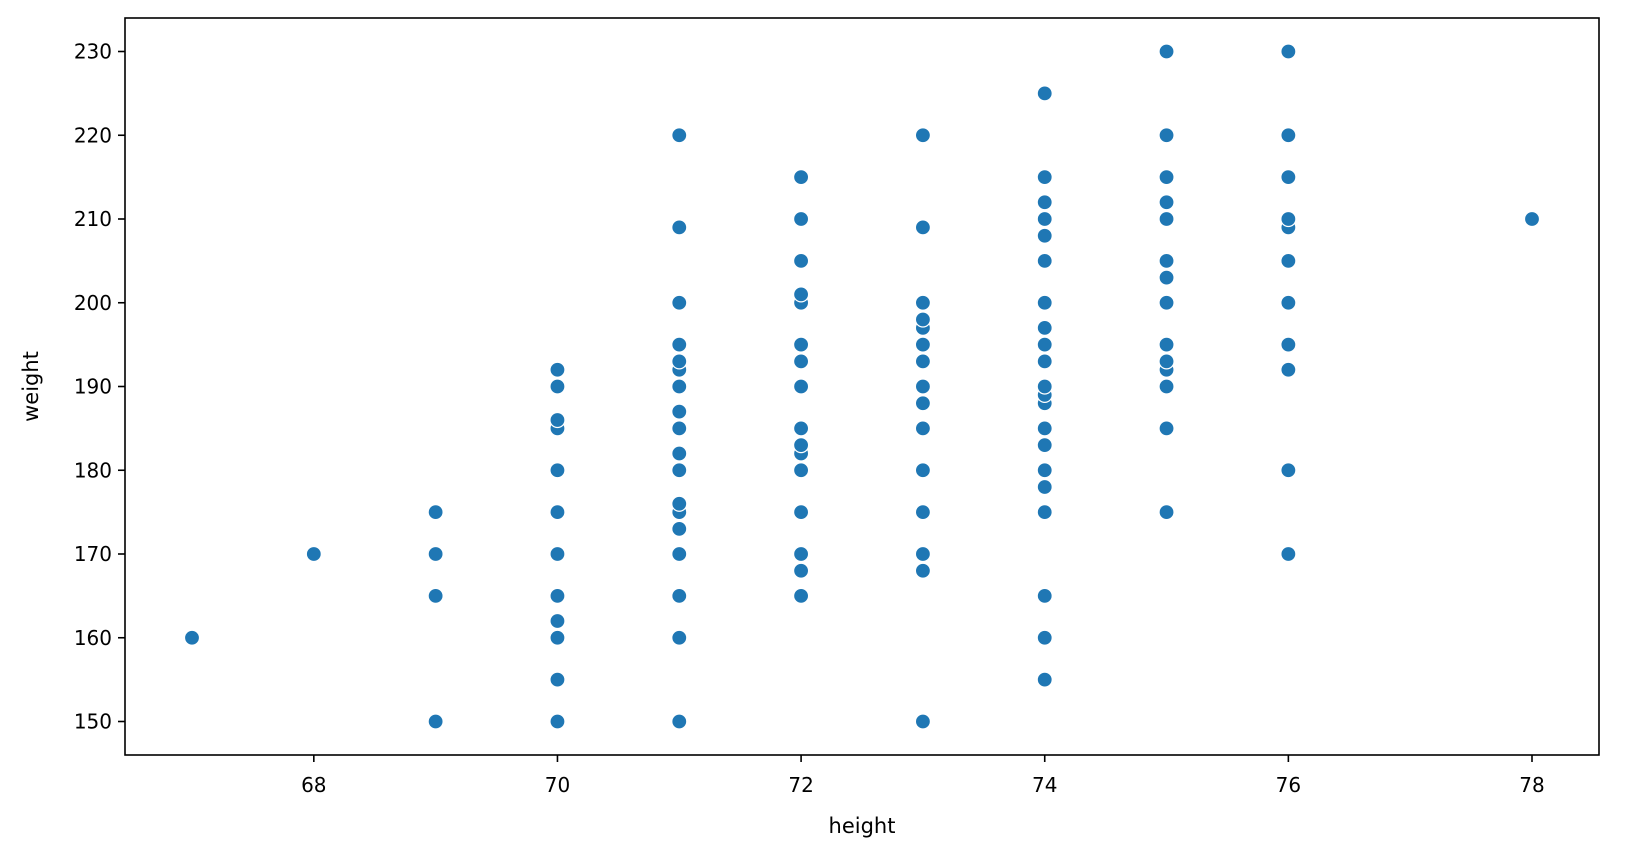  Describe the element at coordinates (923, 776) in the screenshot. I see `x-axis: 68 70 72 74 76 78` at that location.